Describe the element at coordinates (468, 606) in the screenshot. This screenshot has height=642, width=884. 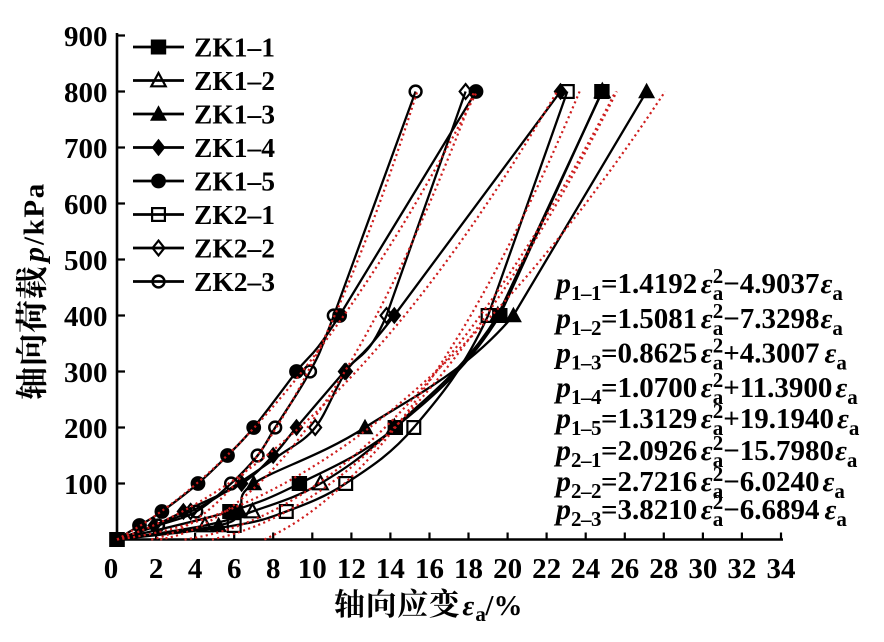
I see `svg-text: ε` at that location.